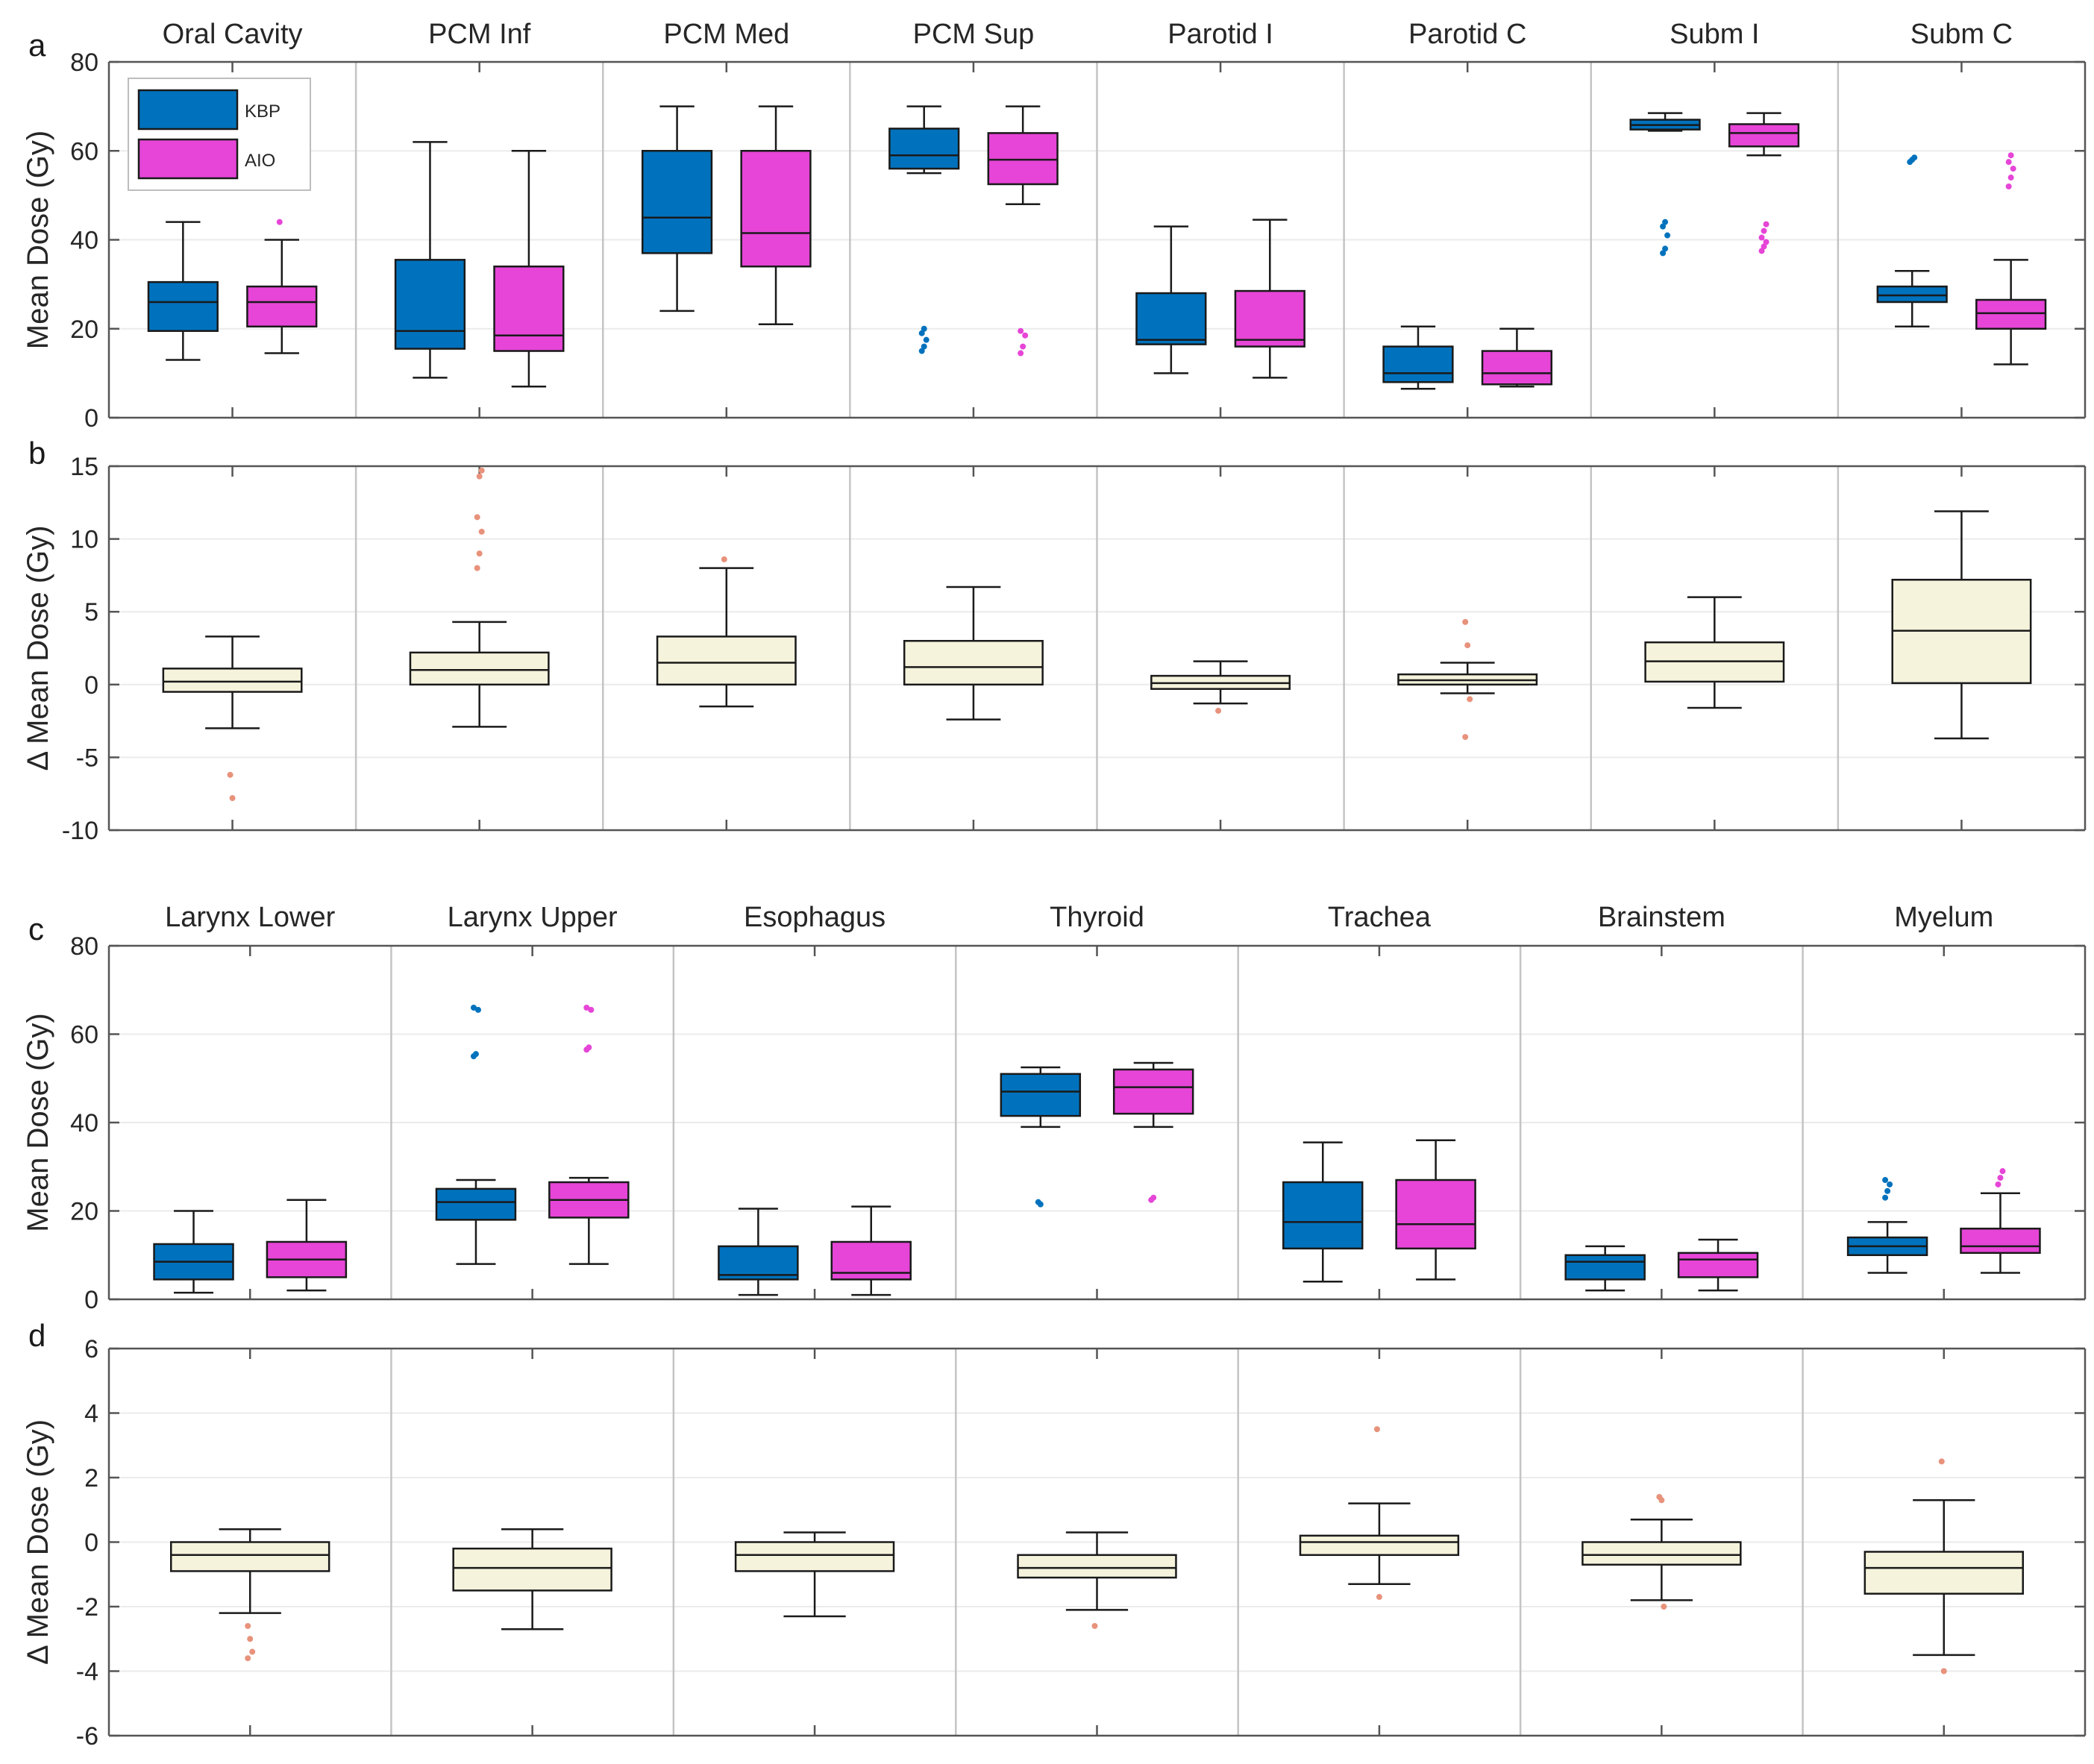 The image size is (2094, 1764). I want to click on category-label: Thyroid, so click(1097, 917).